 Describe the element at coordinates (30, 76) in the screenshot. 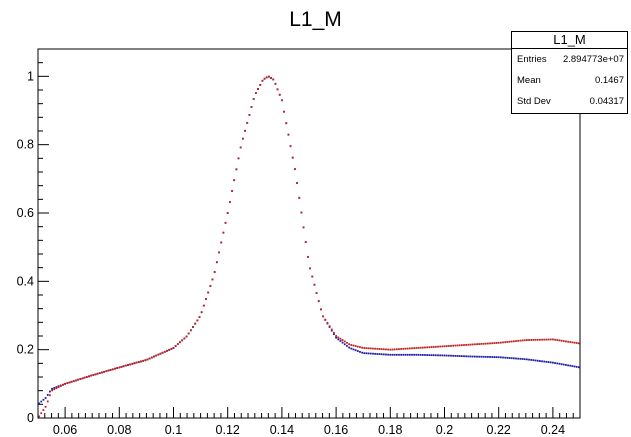

I see `y-tick-label: 1` at that location.